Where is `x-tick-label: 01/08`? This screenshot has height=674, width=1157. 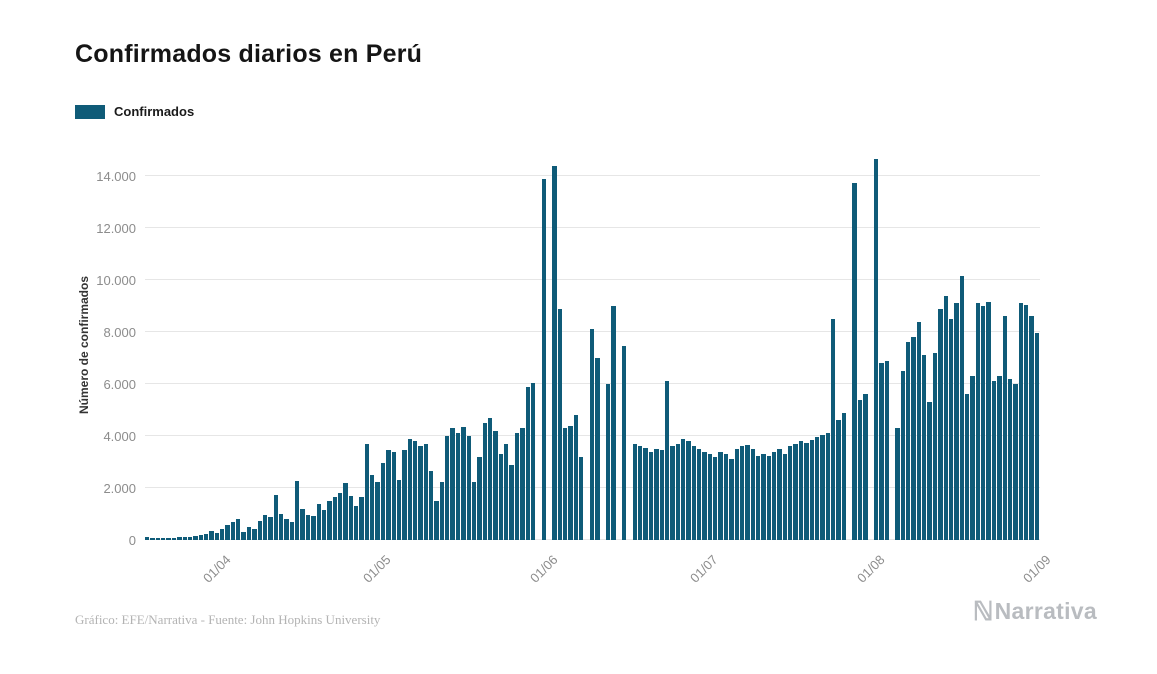
x-tick-label: 01/08 is located at coordinates (870, 569).